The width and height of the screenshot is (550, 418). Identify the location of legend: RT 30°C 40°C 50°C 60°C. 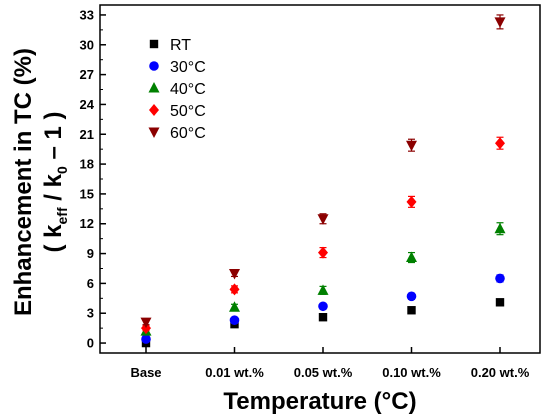
(177, 89).